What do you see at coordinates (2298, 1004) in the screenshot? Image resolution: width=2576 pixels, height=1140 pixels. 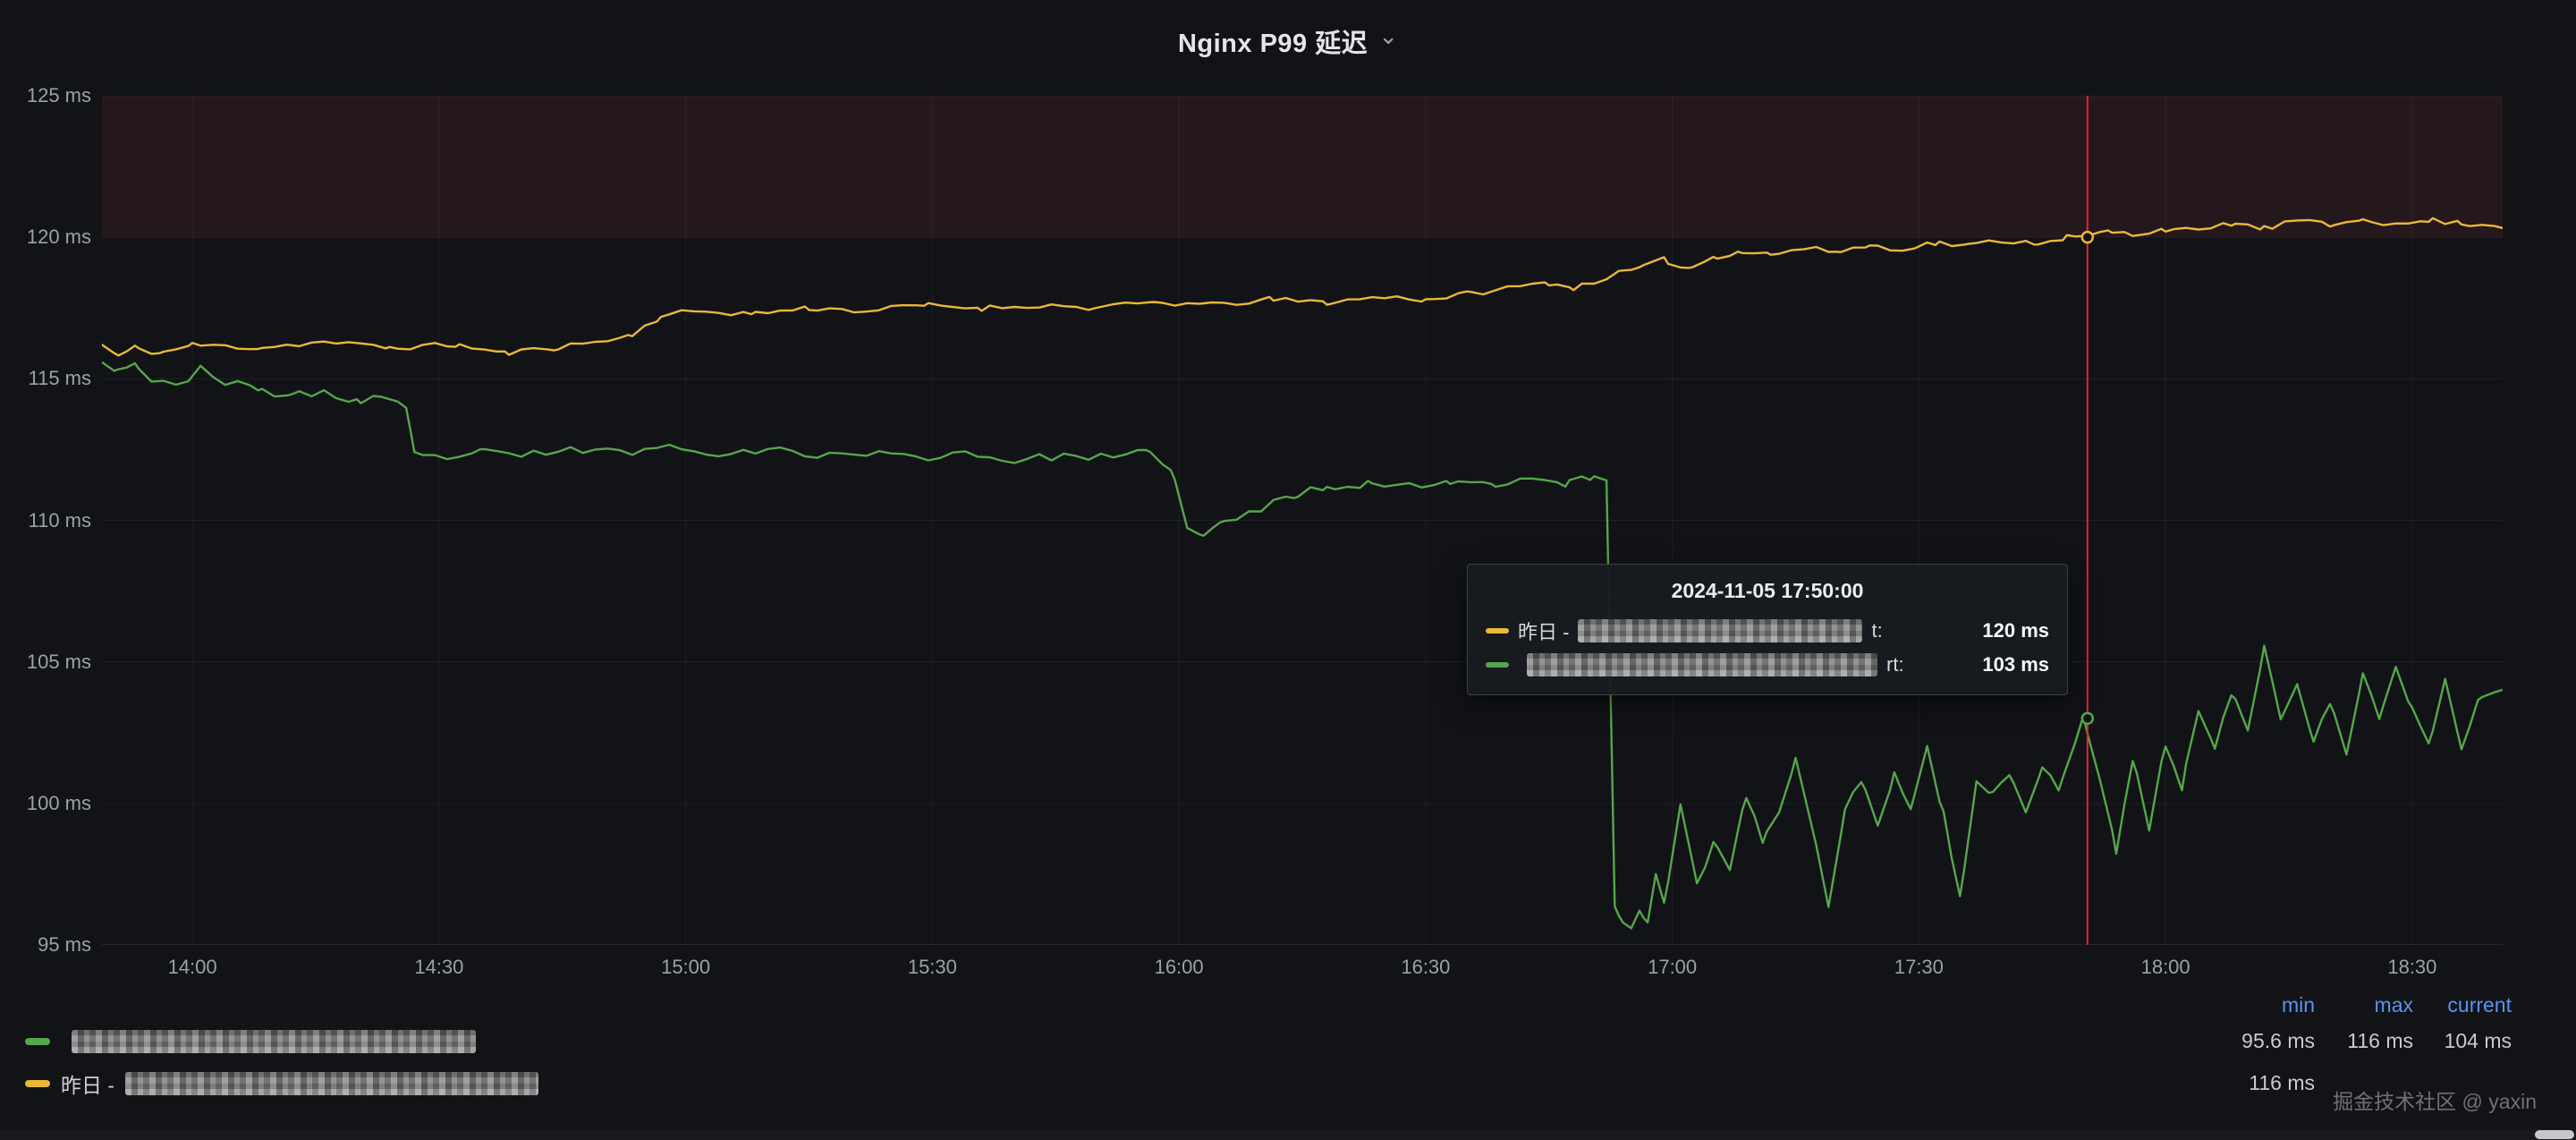 I see `legend-header-min: min` at bounding box center [2298, 1004].